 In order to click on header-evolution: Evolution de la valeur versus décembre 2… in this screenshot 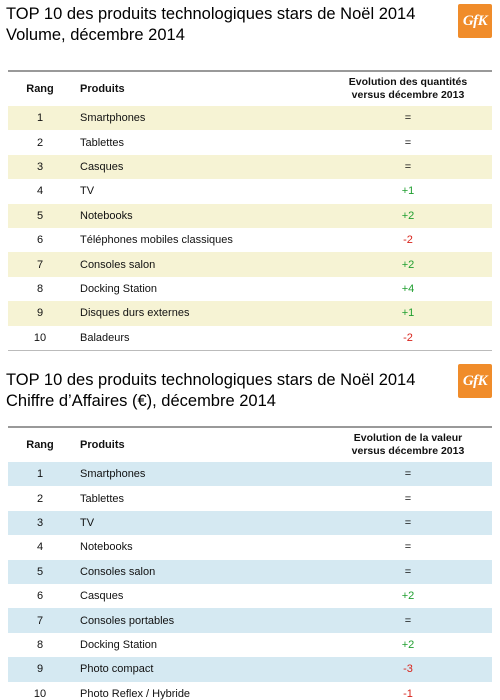, I will do `click(408, 445)`.